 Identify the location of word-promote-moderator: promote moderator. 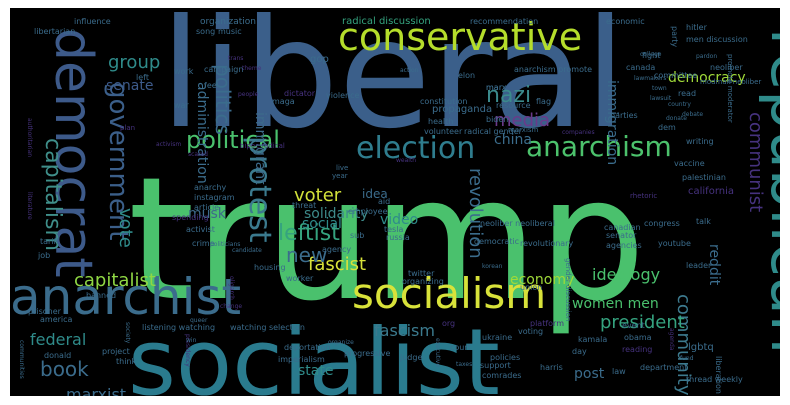
(730, 88).